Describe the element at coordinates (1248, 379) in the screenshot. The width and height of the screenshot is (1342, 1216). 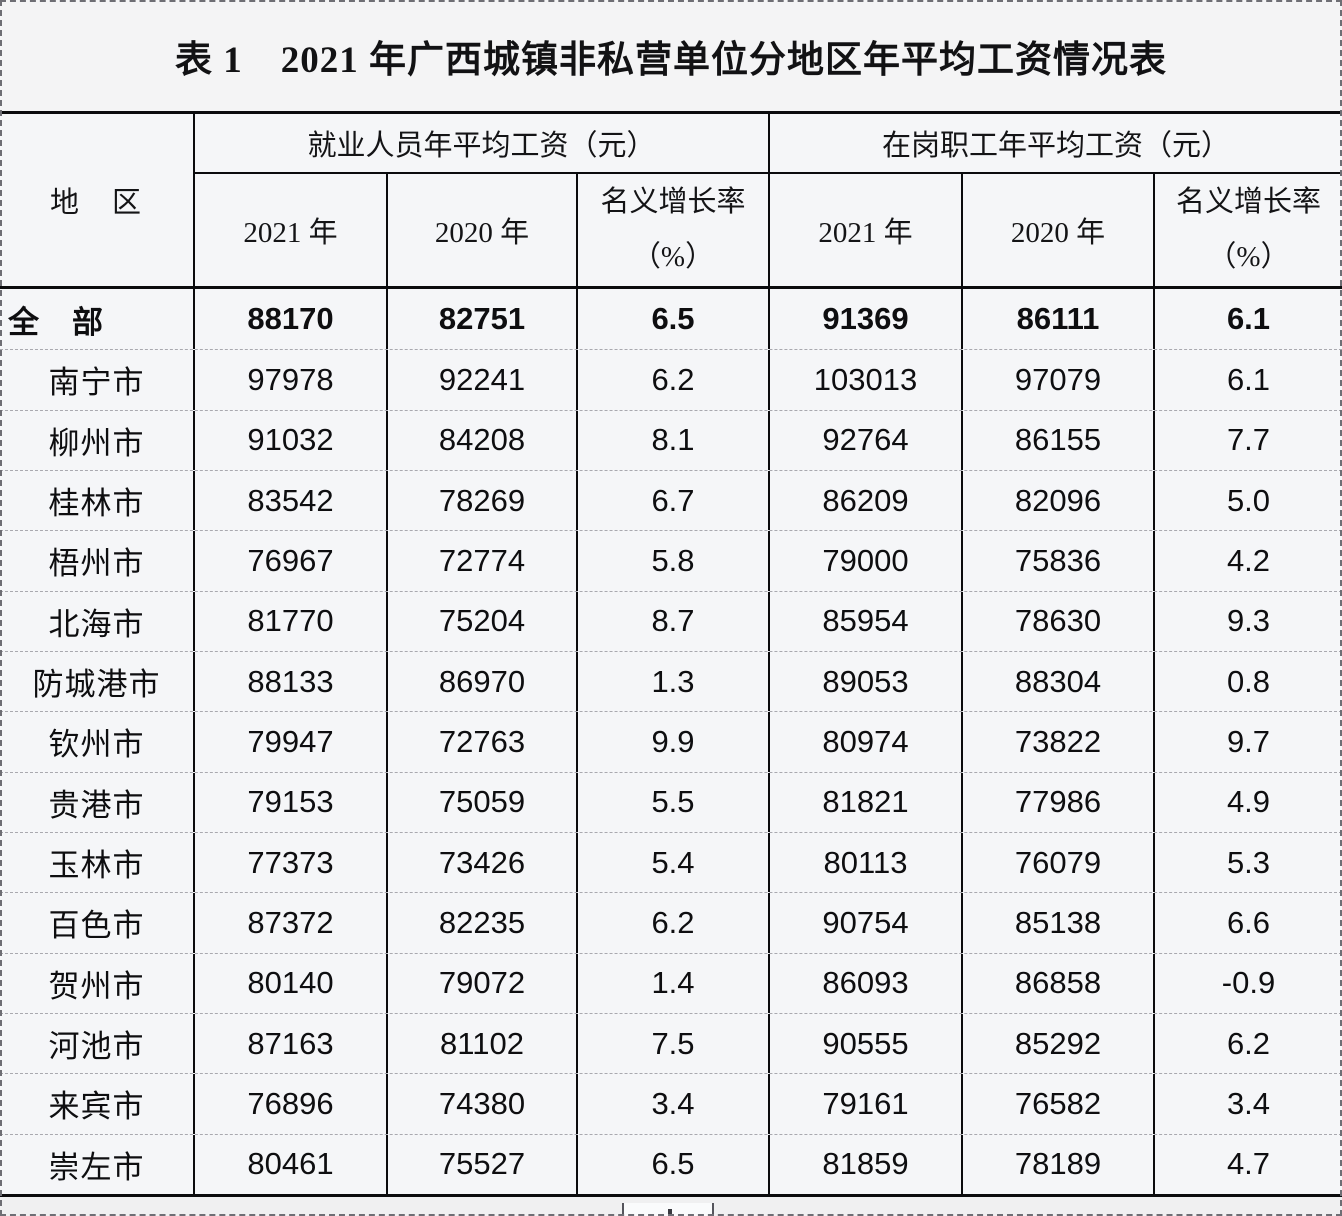
I see `cell-onpost-growth: 6.1` at that location.